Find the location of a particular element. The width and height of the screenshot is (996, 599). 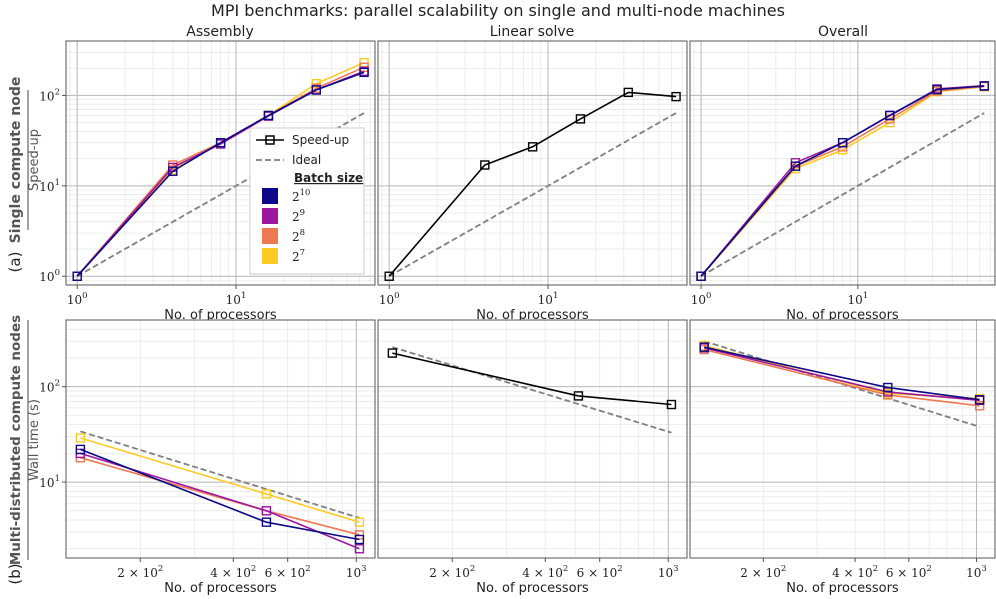

row-a-ylabel: Speed-up is located at coordinates (34, 160).